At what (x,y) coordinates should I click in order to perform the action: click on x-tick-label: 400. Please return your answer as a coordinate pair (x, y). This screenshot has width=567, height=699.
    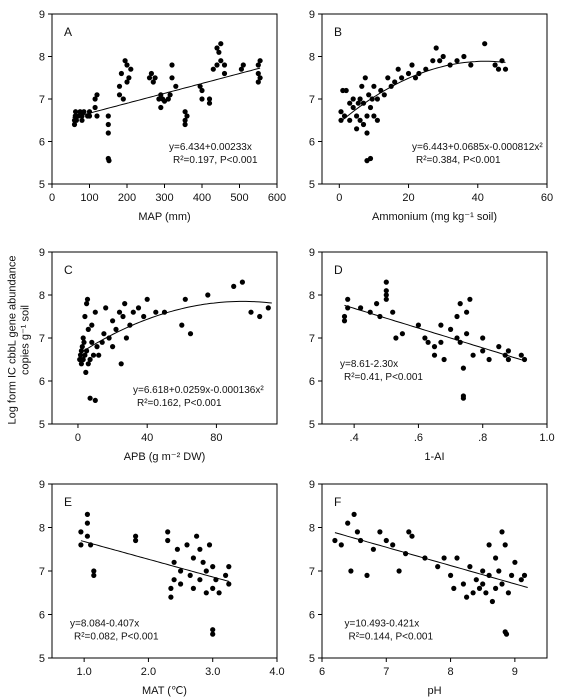
    Looking at the image, I should click on (202, 198).